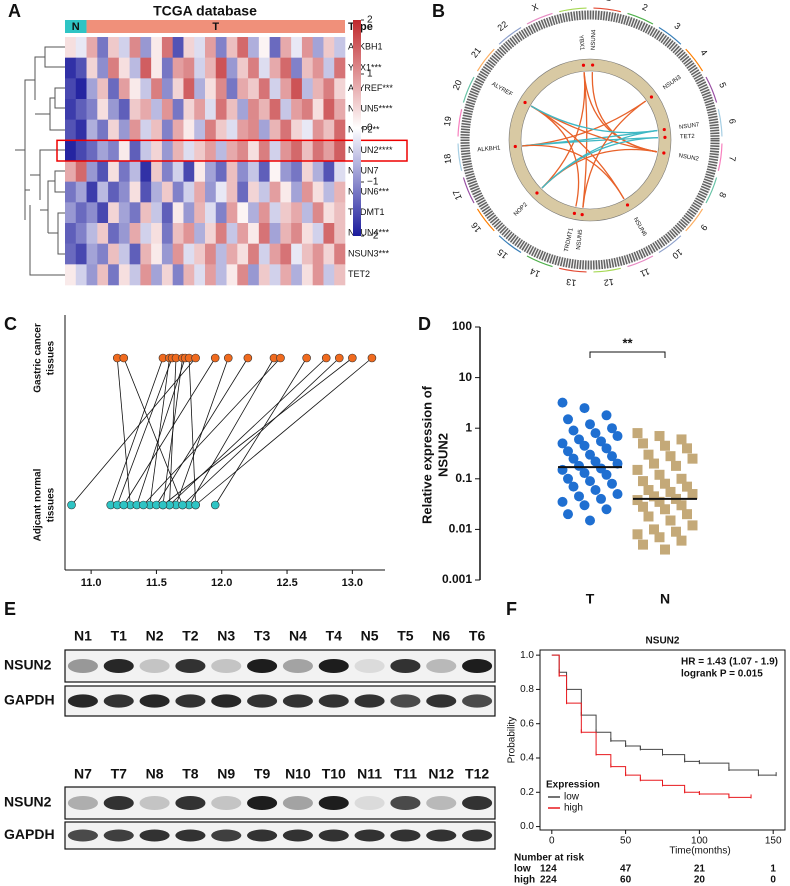  Describe the element at coordinates (370, 88) in the screenshot. I see `gene-label: ALYREF***` at that location.